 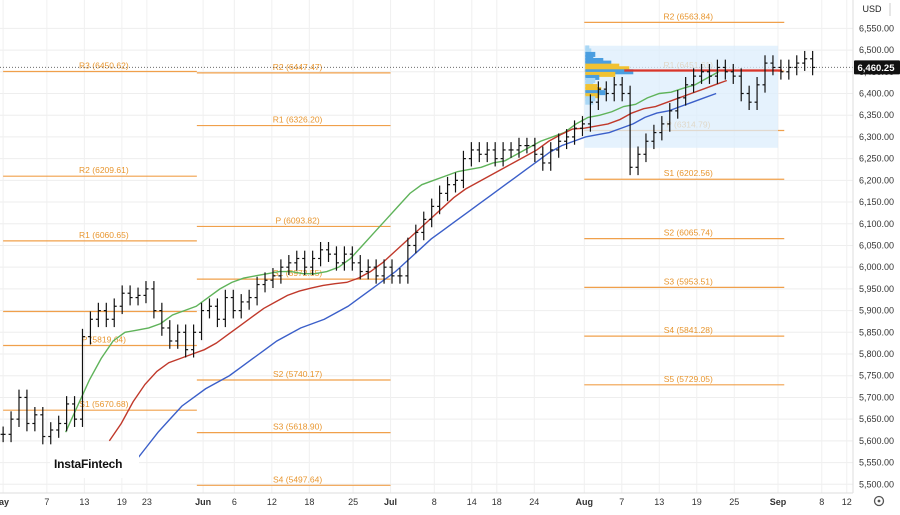 I want to click on price-tick-label: 6,150.00, so click(x=876, y=202).